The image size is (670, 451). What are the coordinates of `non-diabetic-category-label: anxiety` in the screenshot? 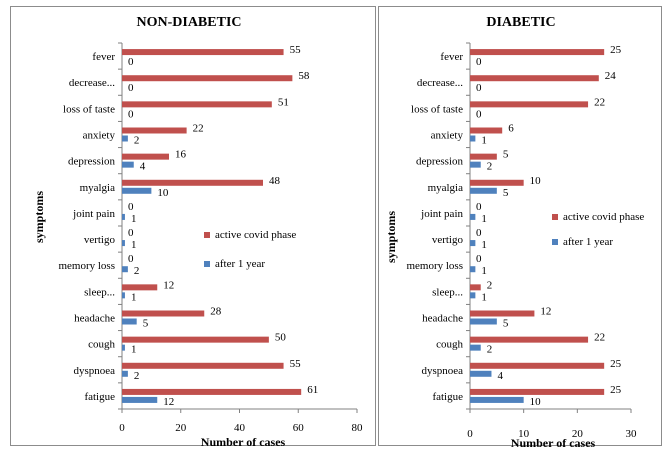 It's located at (99, 136).